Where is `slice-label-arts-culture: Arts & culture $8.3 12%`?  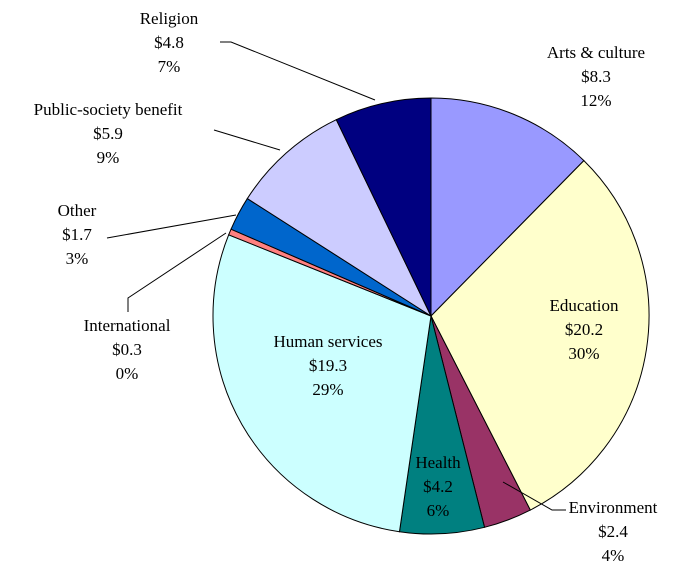
slice-label-arts-culture: Arts & culture $8.3 12% is located at coordinates (596, 76).